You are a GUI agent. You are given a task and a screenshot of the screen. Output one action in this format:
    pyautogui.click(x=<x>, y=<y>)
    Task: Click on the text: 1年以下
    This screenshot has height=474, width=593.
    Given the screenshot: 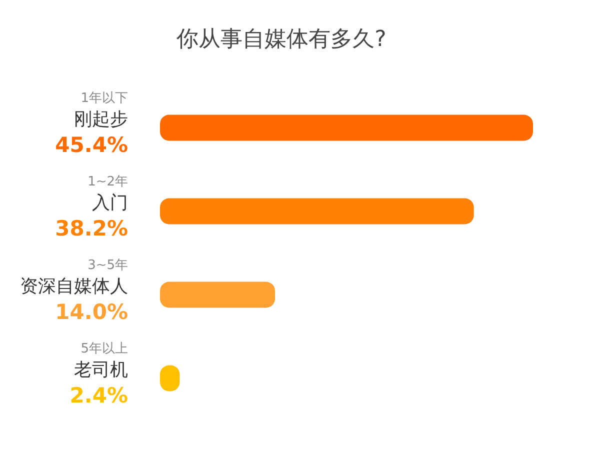 What is the action you would take?
    pyautogui.click(x=104, y=98)
    